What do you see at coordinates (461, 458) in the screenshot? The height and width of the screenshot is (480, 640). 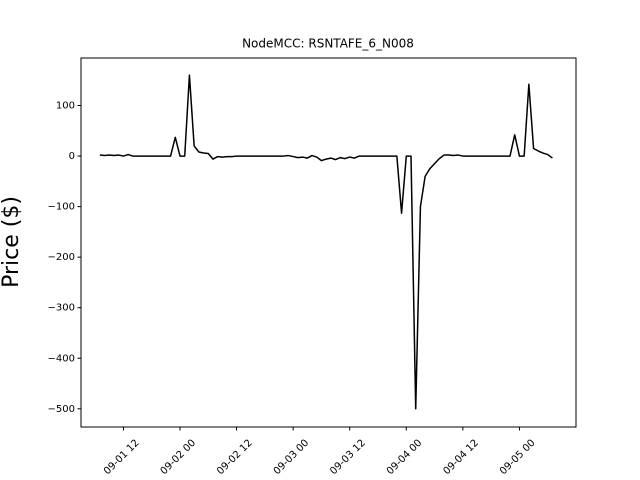 I see `x-tick-label: 09-04 12` at bounding box center [461, 458].